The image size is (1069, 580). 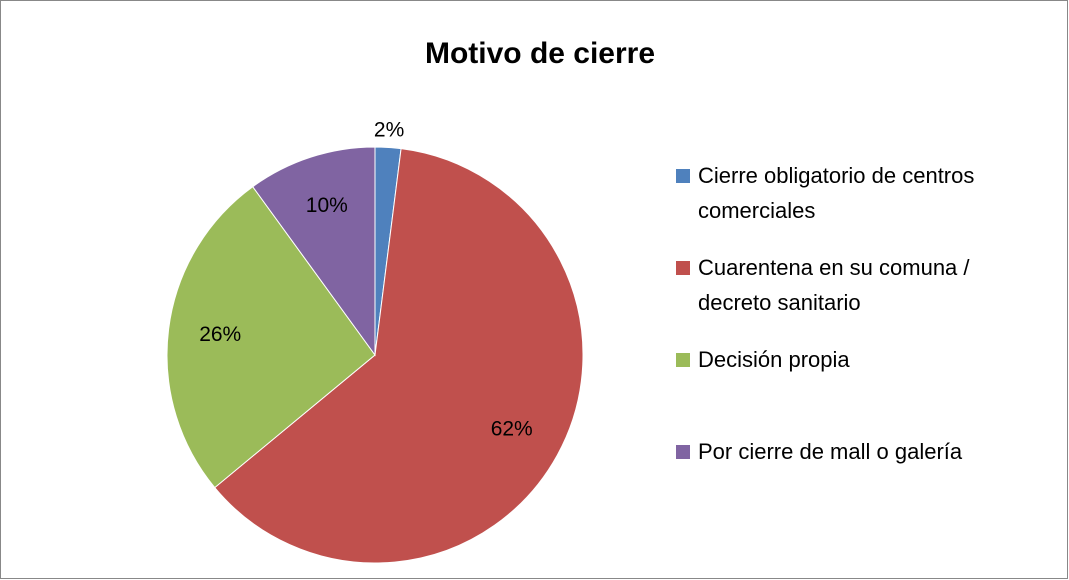 What do you see at coordinates (774, 359) in the screenshot?
I see `legend-label: Decisión propia` at bounding box center [774, 359].